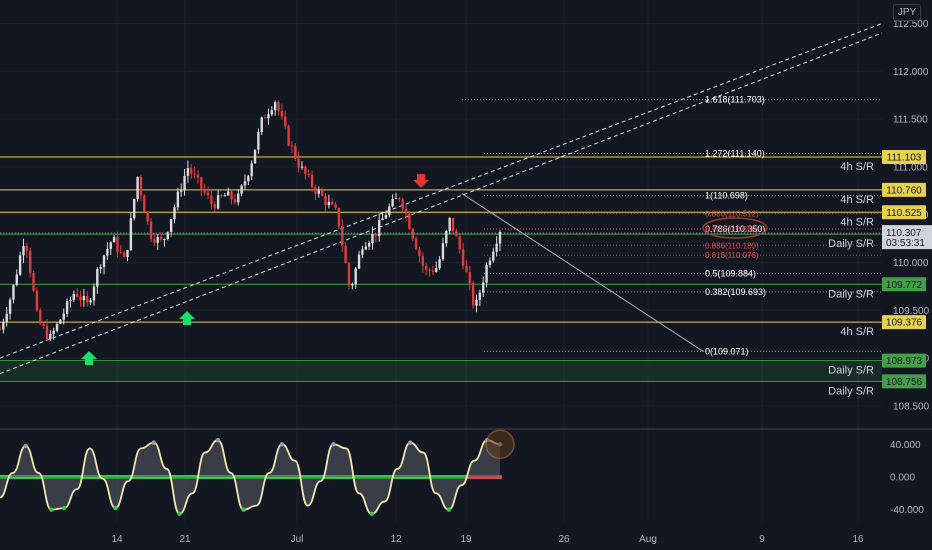  Describe the element at coordinates (911, 24) in the screenshot. I see `y-tick-label: 112.500` at that location.